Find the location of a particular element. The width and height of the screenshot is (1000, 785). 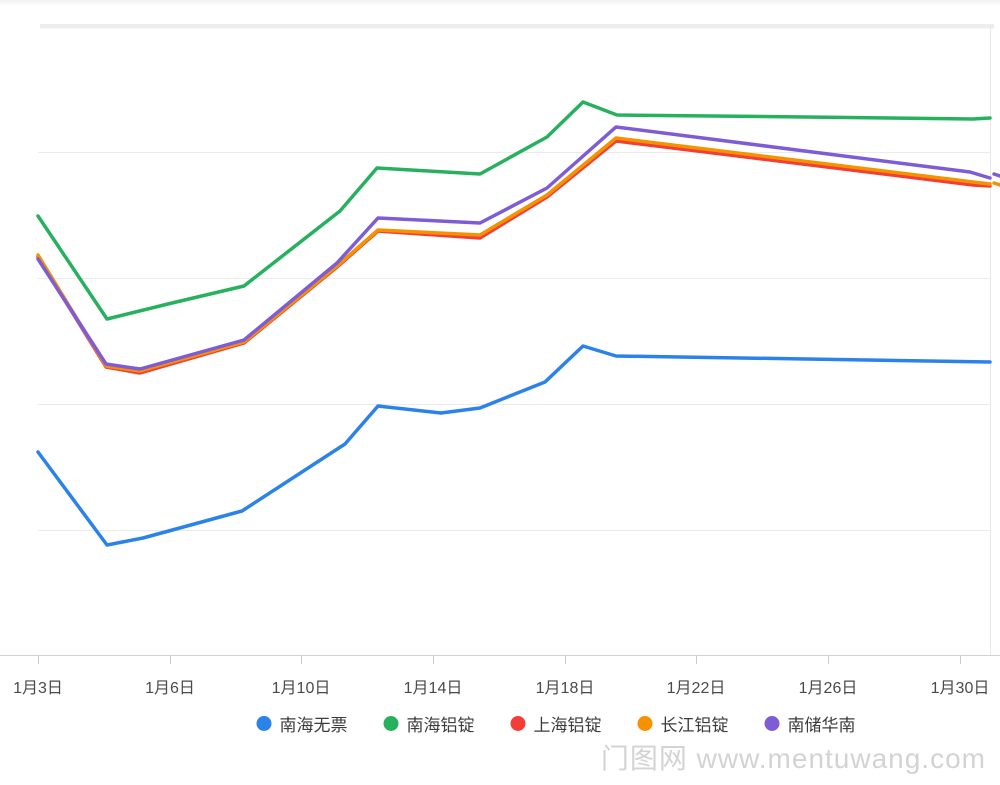

legend-item-3: 长江铝锭 is located at coordinates (683, 723).